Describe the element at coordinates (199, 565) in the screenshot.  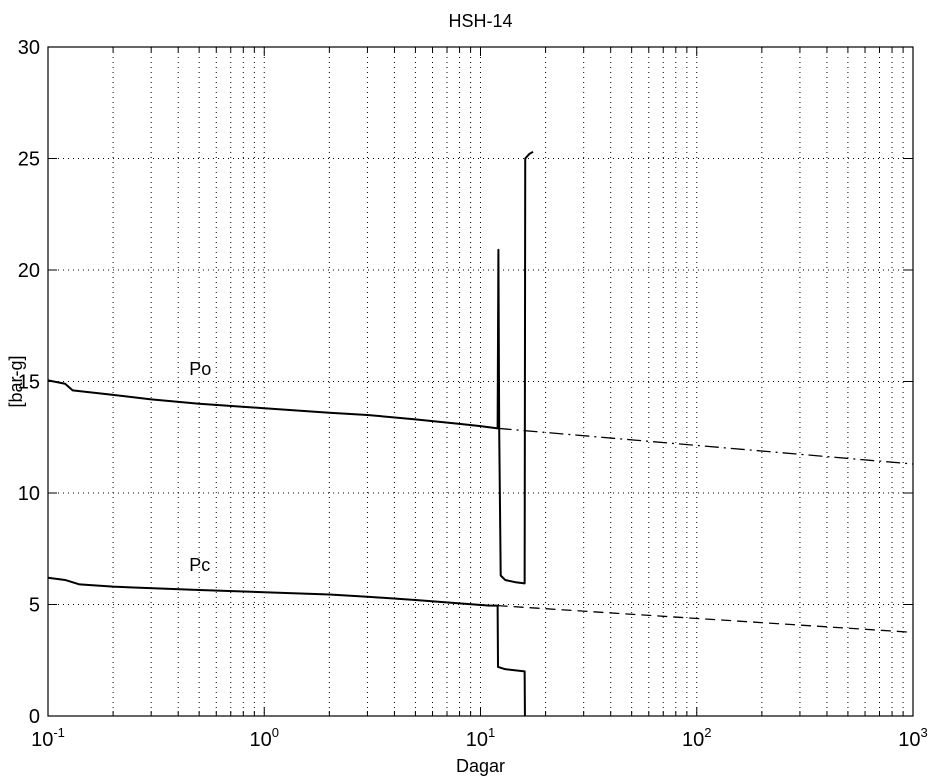
I see `annotation-label: Pc` at that location.